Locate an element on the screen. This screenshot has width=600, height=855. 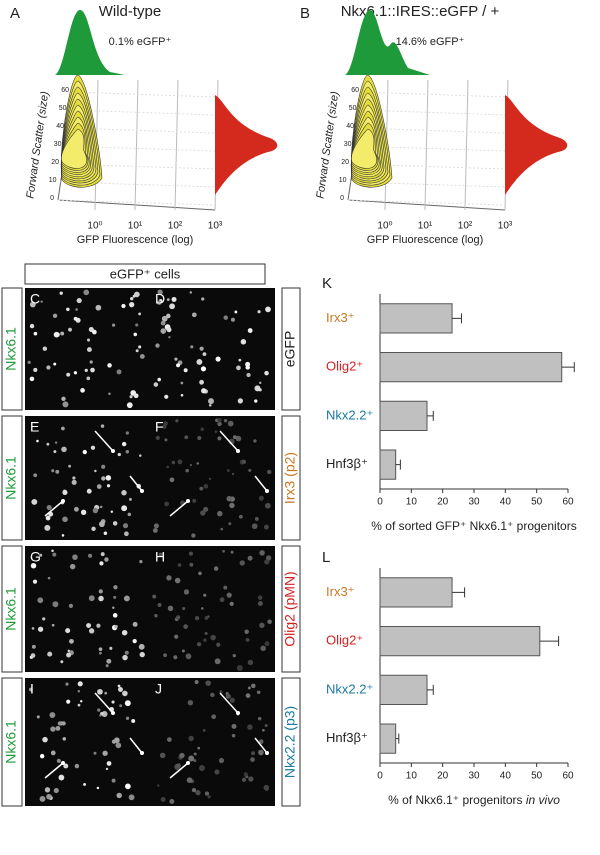
category-label: Olig2⁺ is located at coordinates (344, 366).